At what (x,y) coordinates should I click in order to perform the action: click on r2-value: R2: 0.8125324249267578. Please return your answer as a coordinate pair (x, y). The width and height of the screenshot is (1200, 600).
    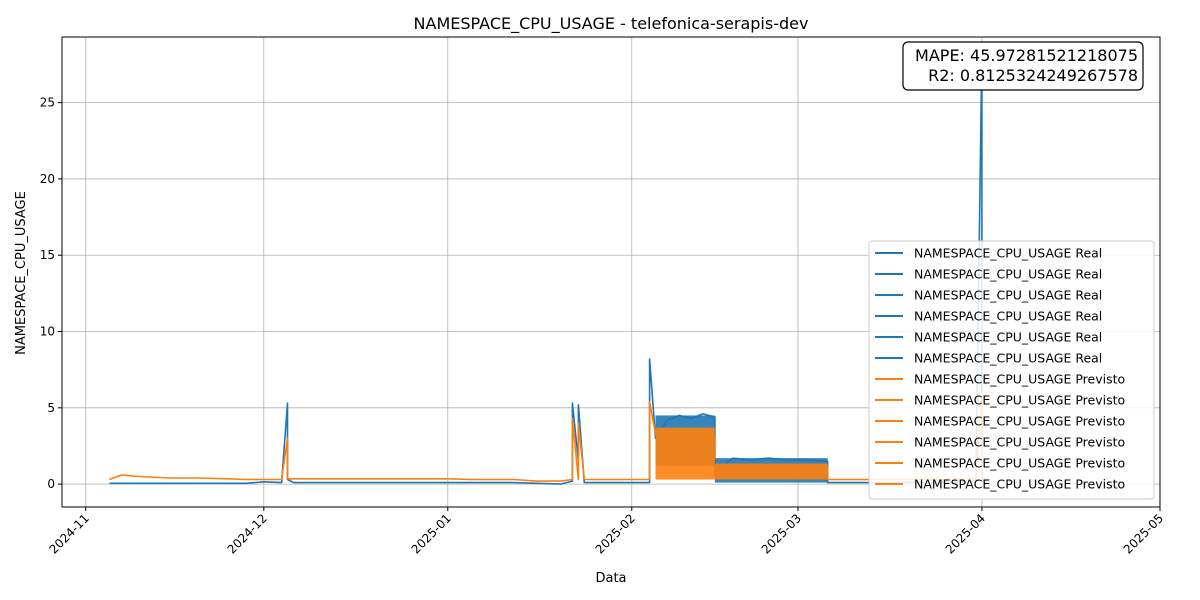
    Looking at the image, I should click on (1033, 75).